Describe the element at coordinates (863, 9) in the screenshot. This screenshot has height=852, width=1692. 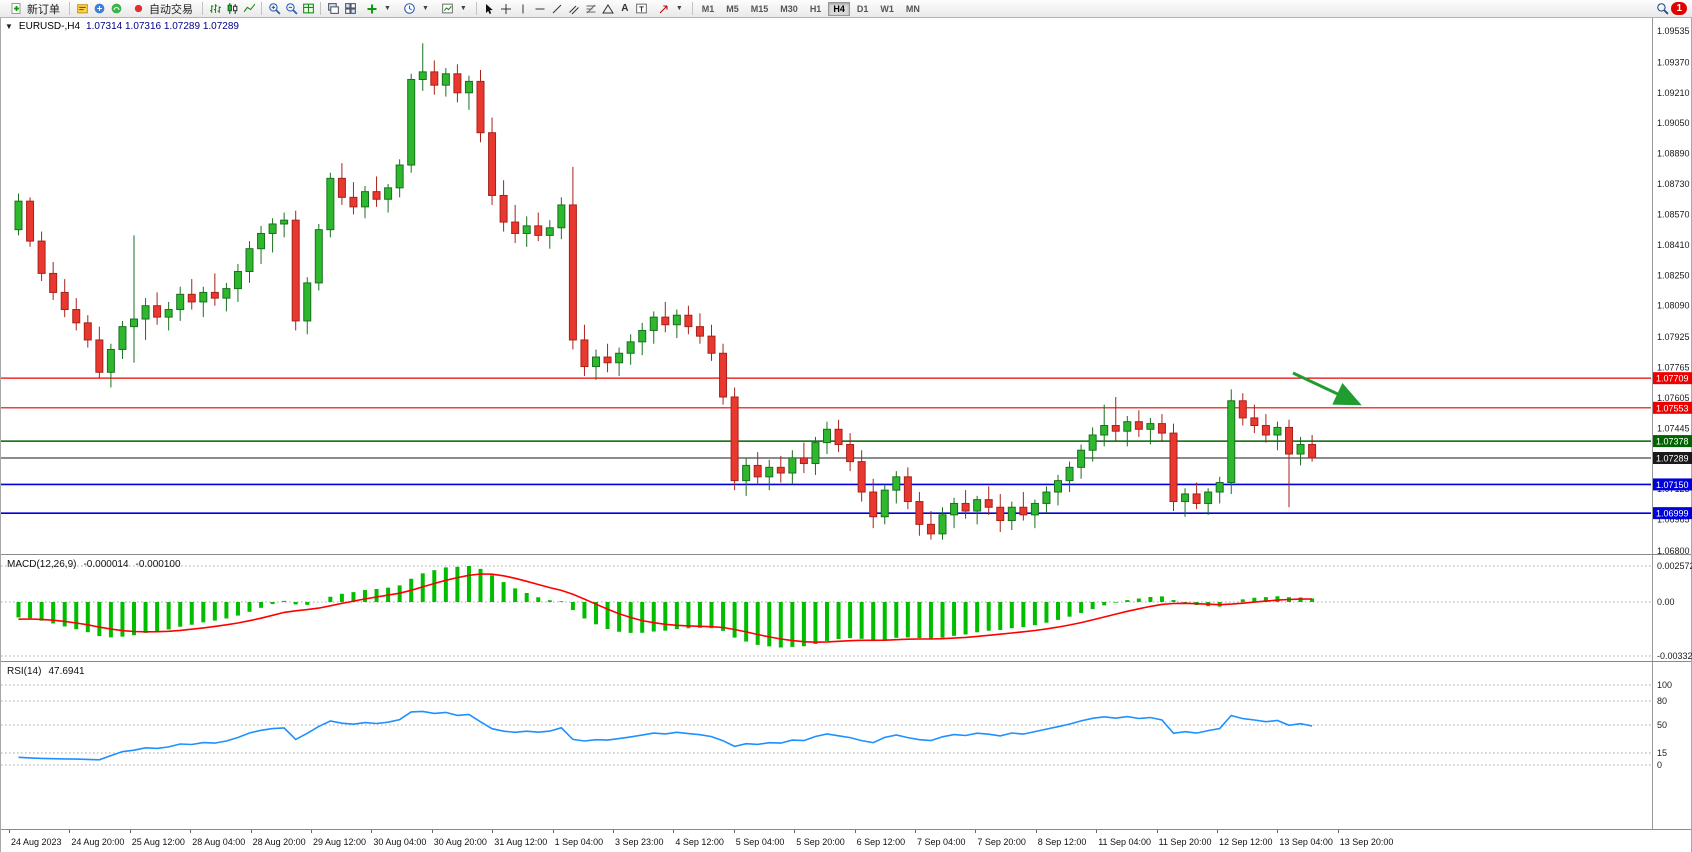
I see `timeframe-button-D1: D1` at that location.